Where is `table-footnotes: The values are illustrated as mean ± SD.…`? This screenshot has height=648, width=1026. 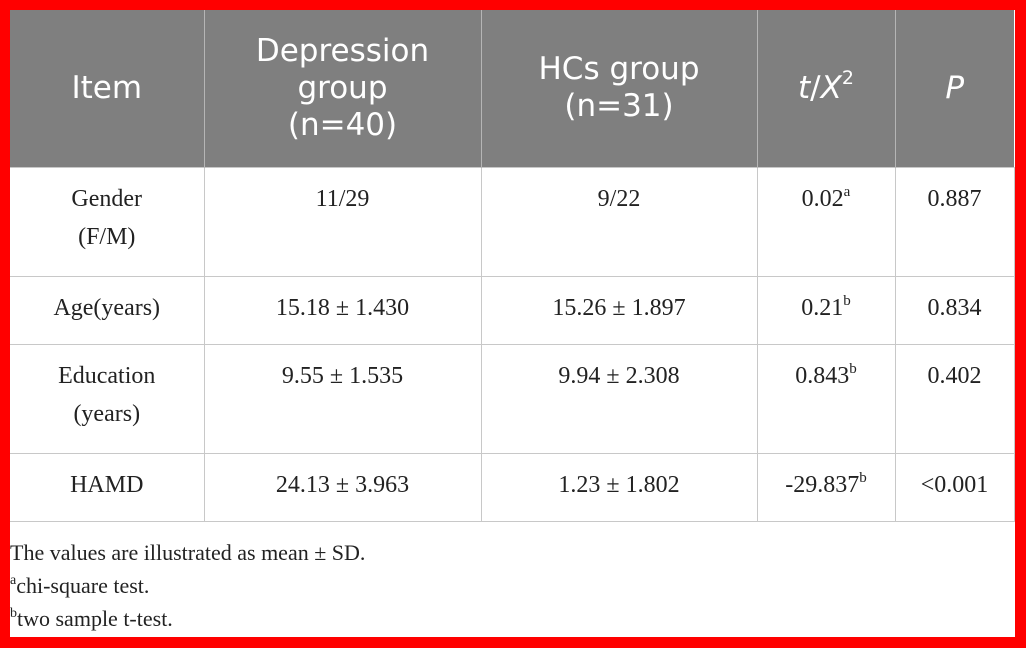 table-footnotes: The values are illustrated as mean ± SD.… is located at coordinates (187, 585).